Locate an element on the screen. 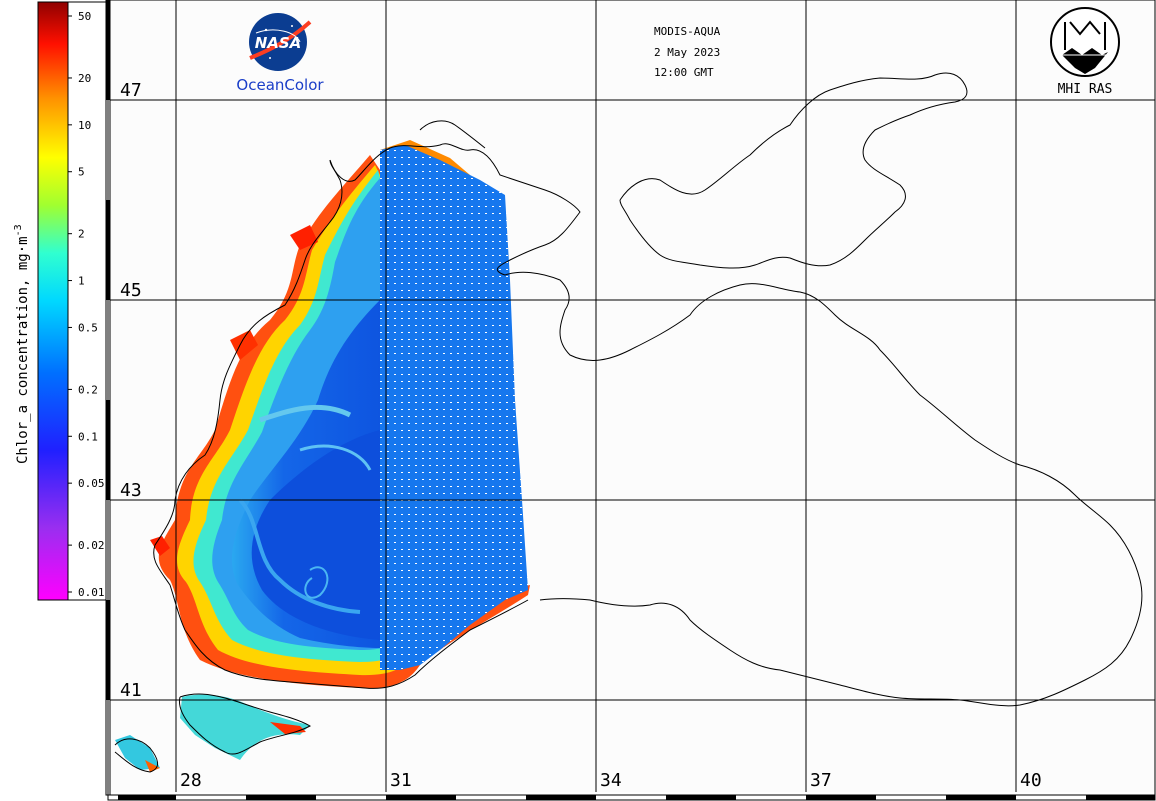 This screenshot has height=801, width=1156. mhi-ras-caption: MHI RAS is located at coordinates (1085, 89).